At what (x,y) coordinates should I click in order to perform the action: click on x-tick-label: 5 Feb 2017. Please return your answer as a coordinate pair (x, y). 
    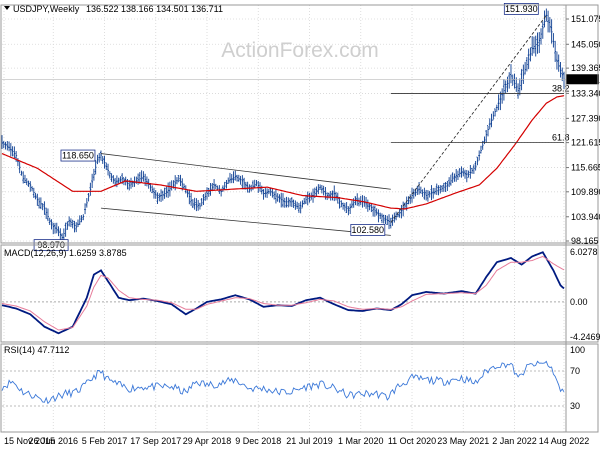
    Looking at the image, I should click on (105, 441).